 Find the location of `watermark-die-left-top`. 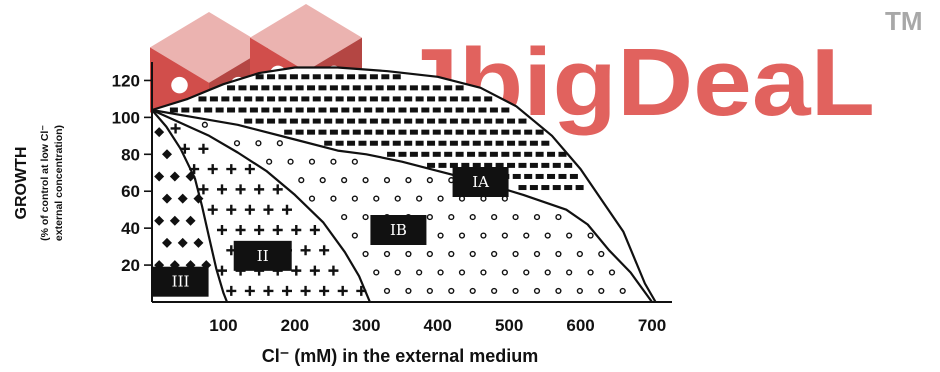

watermark-die-left-top is located at coordinates (209, 47).